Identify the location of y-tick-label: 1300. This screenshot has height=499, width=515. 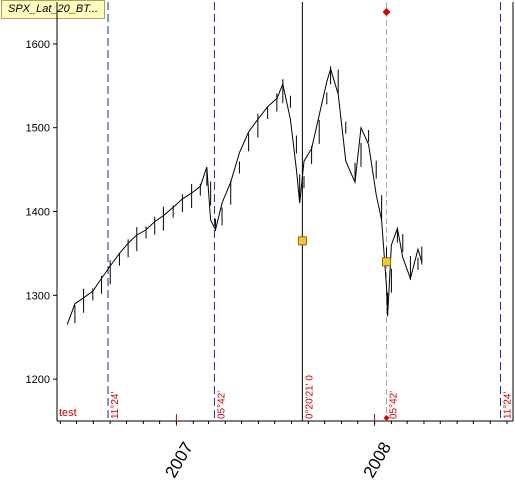
(38, 296).